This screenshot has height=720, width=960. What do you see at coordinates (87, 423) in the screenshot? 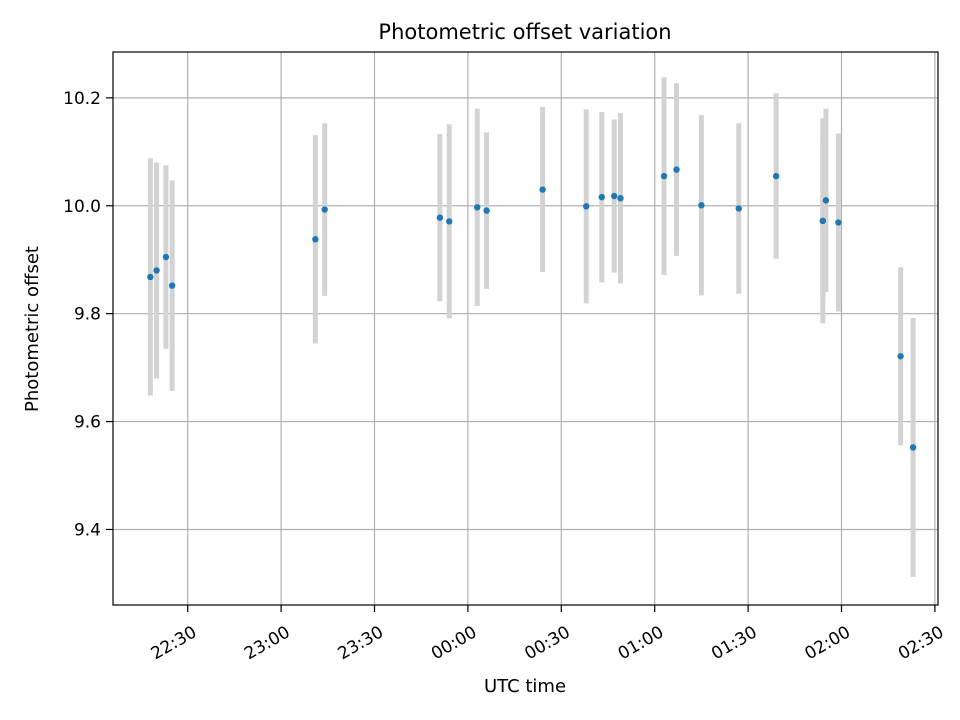
I see `y-tick-label: 9.6` at bounding box center [87, 423].